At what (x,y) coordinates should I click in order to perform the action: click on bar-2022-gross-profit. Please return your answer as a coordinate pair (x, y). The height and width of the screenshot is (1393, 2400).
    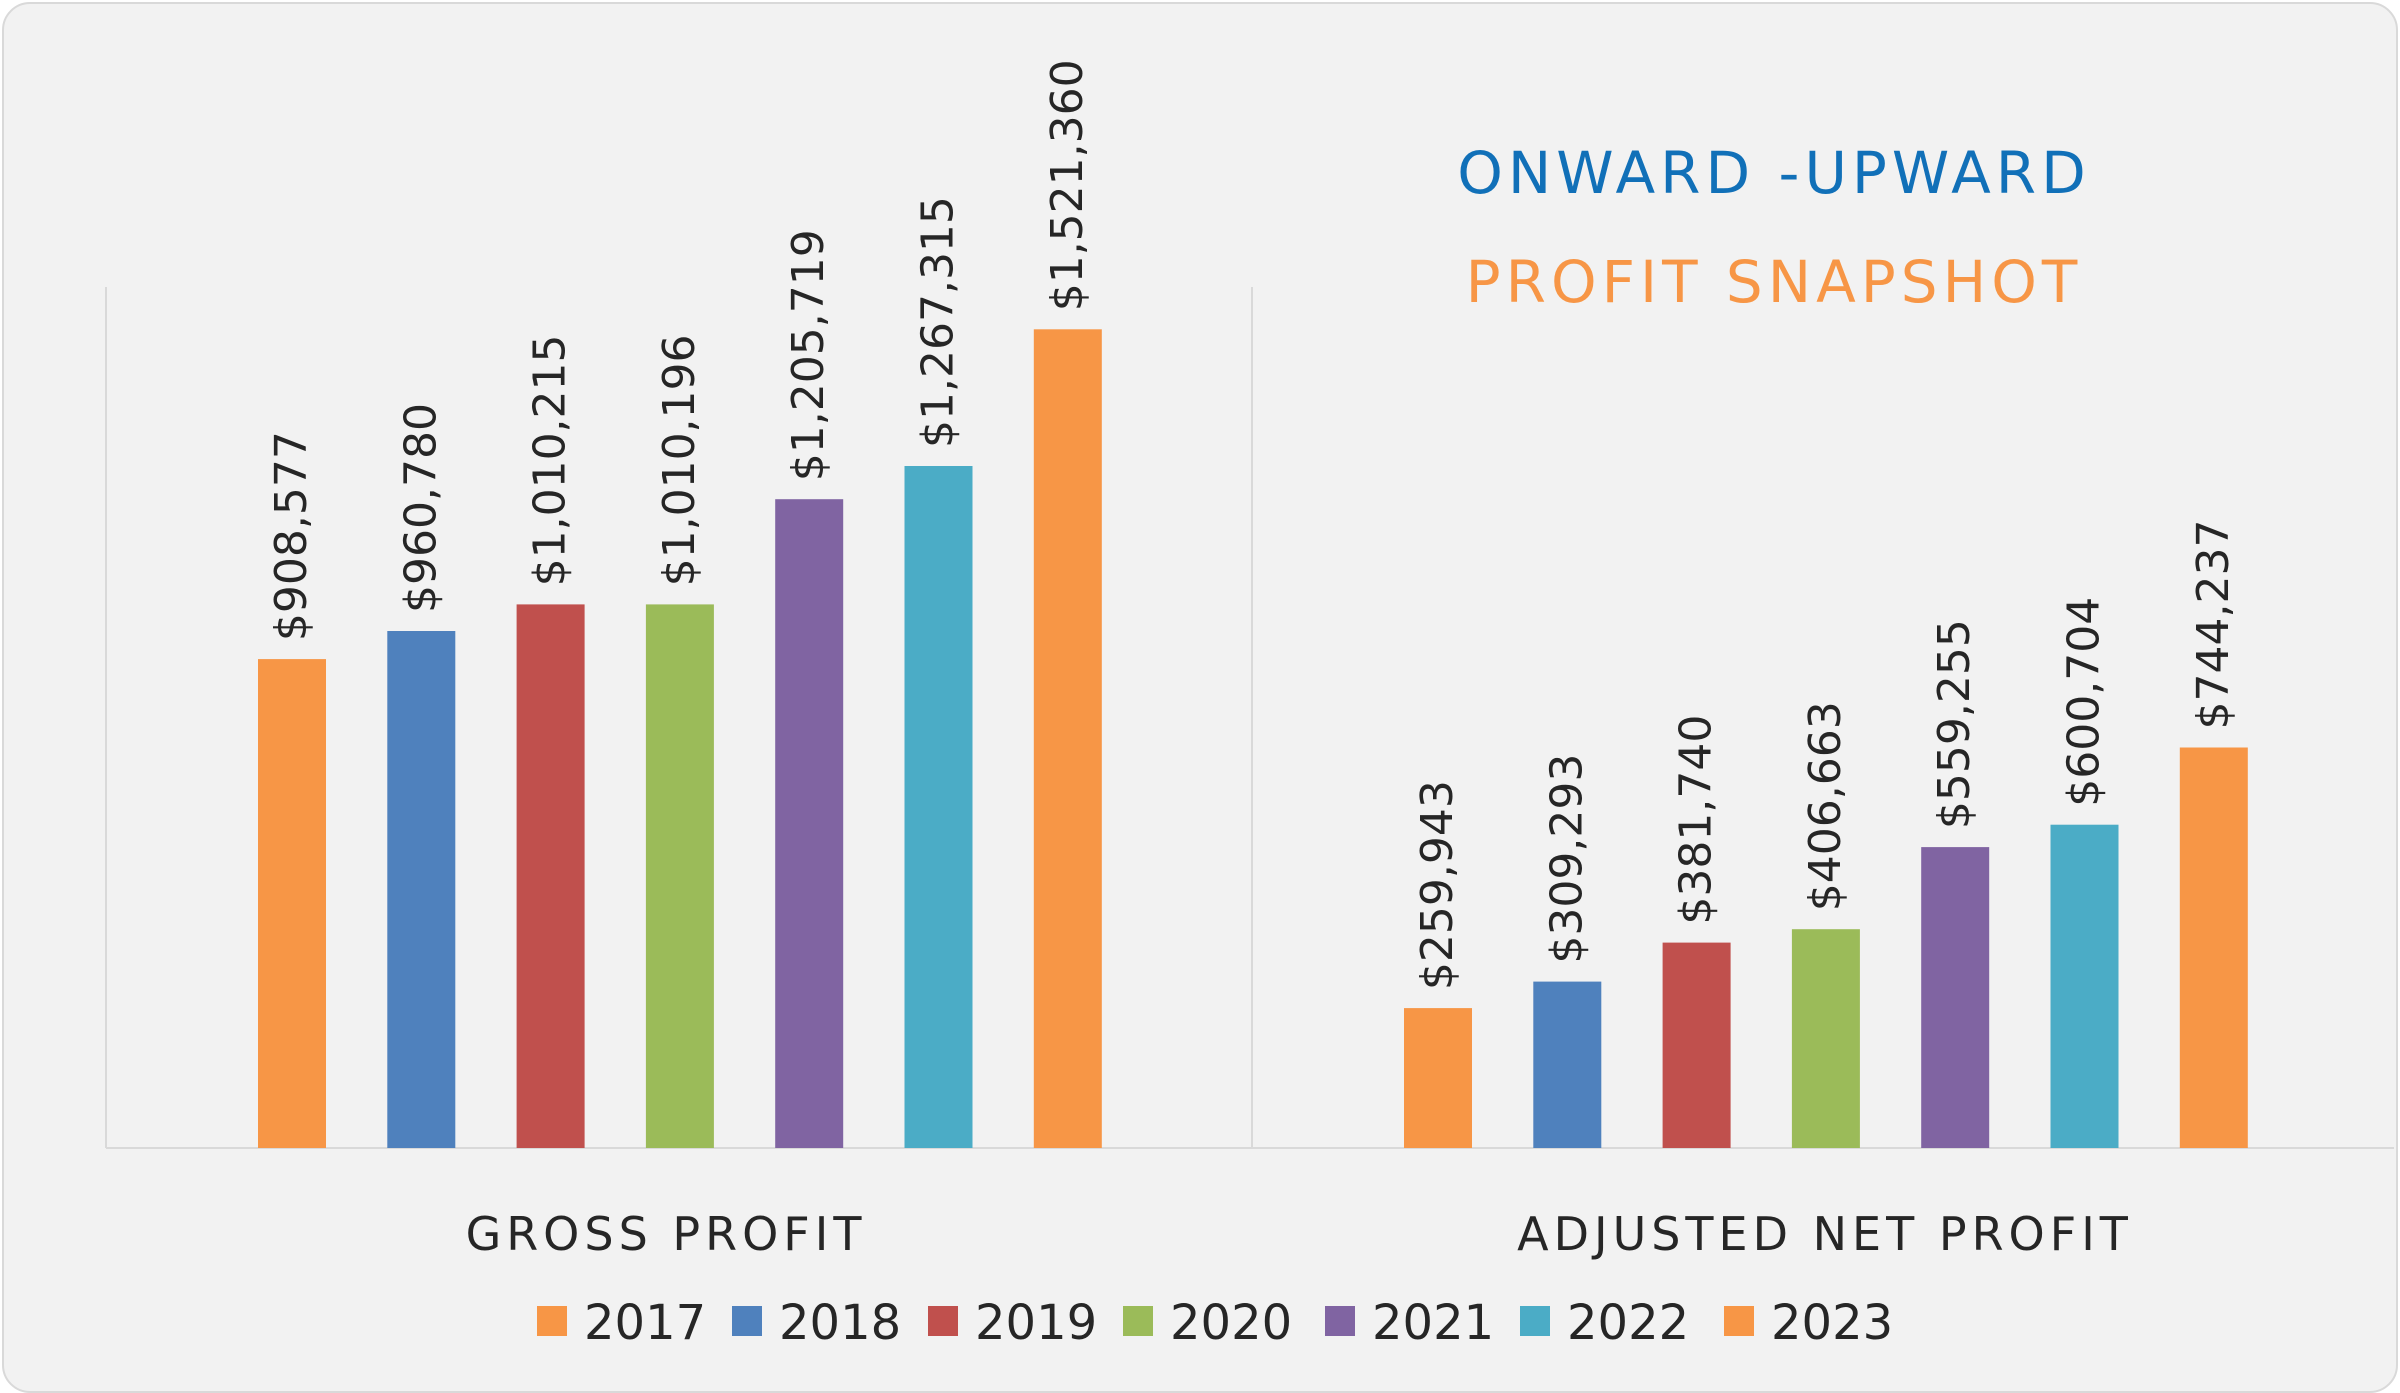
    Looking at the image, I should click on (938, 807).